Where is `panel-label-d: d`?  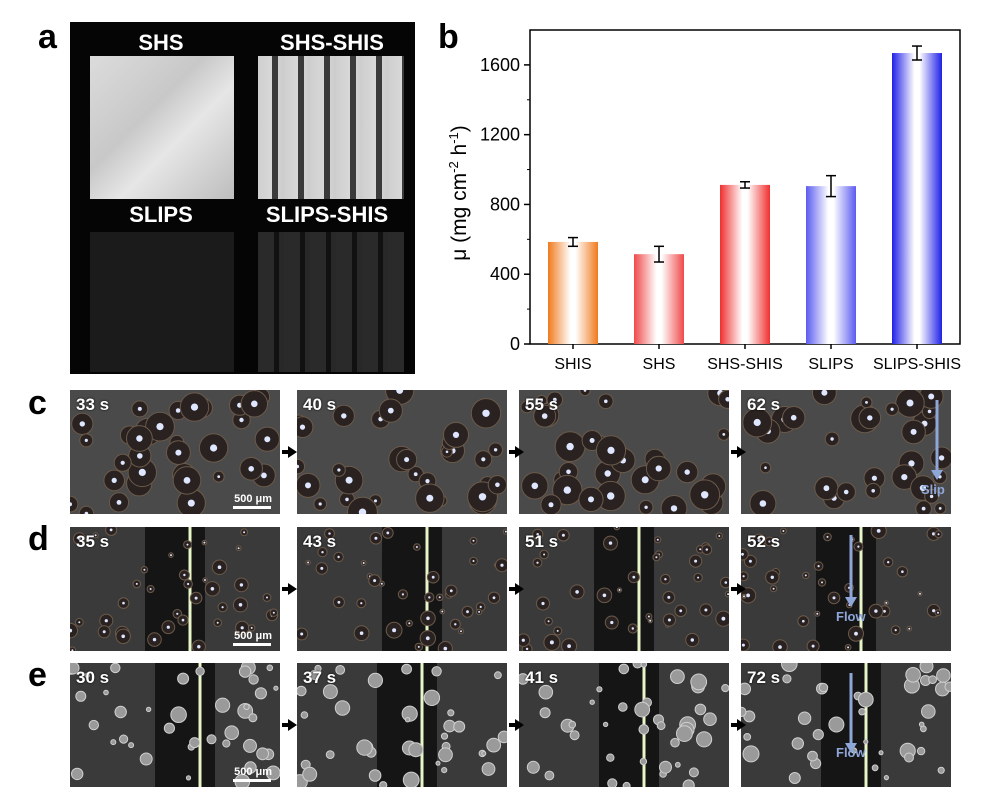
panel-label-d: d is located at coordinates (38, 539).